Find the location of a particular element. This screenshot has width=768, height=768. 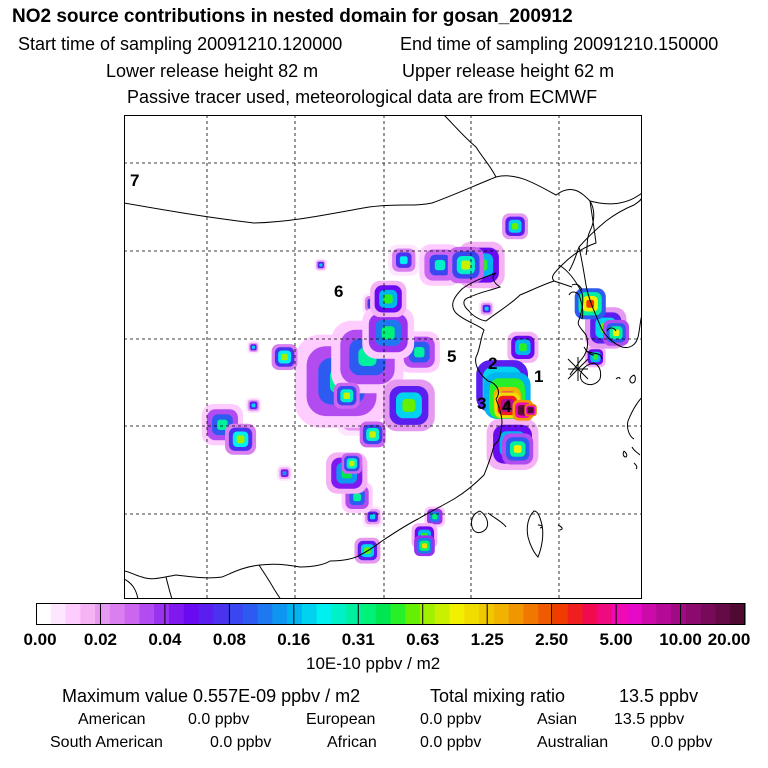

region-label-2: 2 is located at coordinates (492, 363).